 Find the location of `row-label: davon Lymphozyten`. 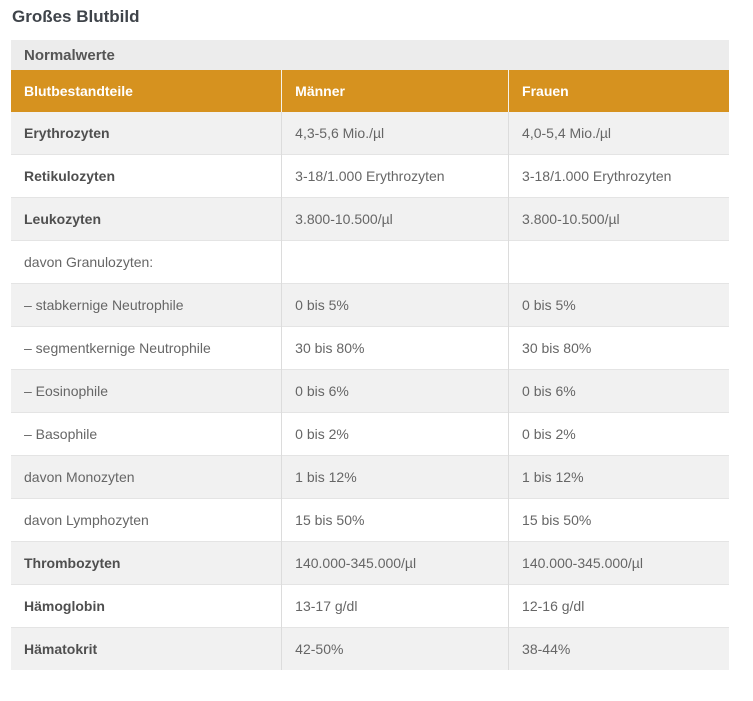

row-label: davon Lymphozyten is located at coordinates (86, 520).